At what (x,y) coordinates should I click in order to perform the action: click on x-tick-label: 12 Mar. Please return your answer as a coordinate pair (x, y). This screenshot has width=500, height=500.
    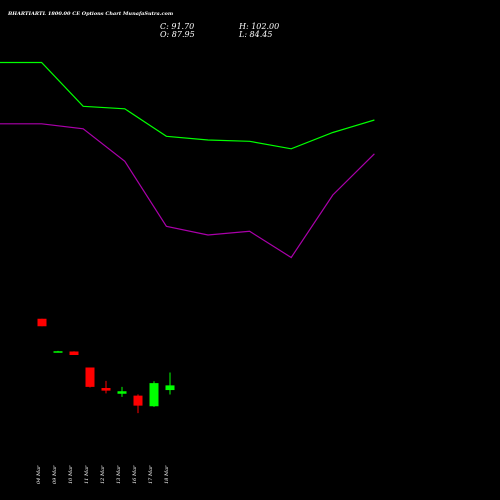
    Looking at the image, I should click on (103, 474).